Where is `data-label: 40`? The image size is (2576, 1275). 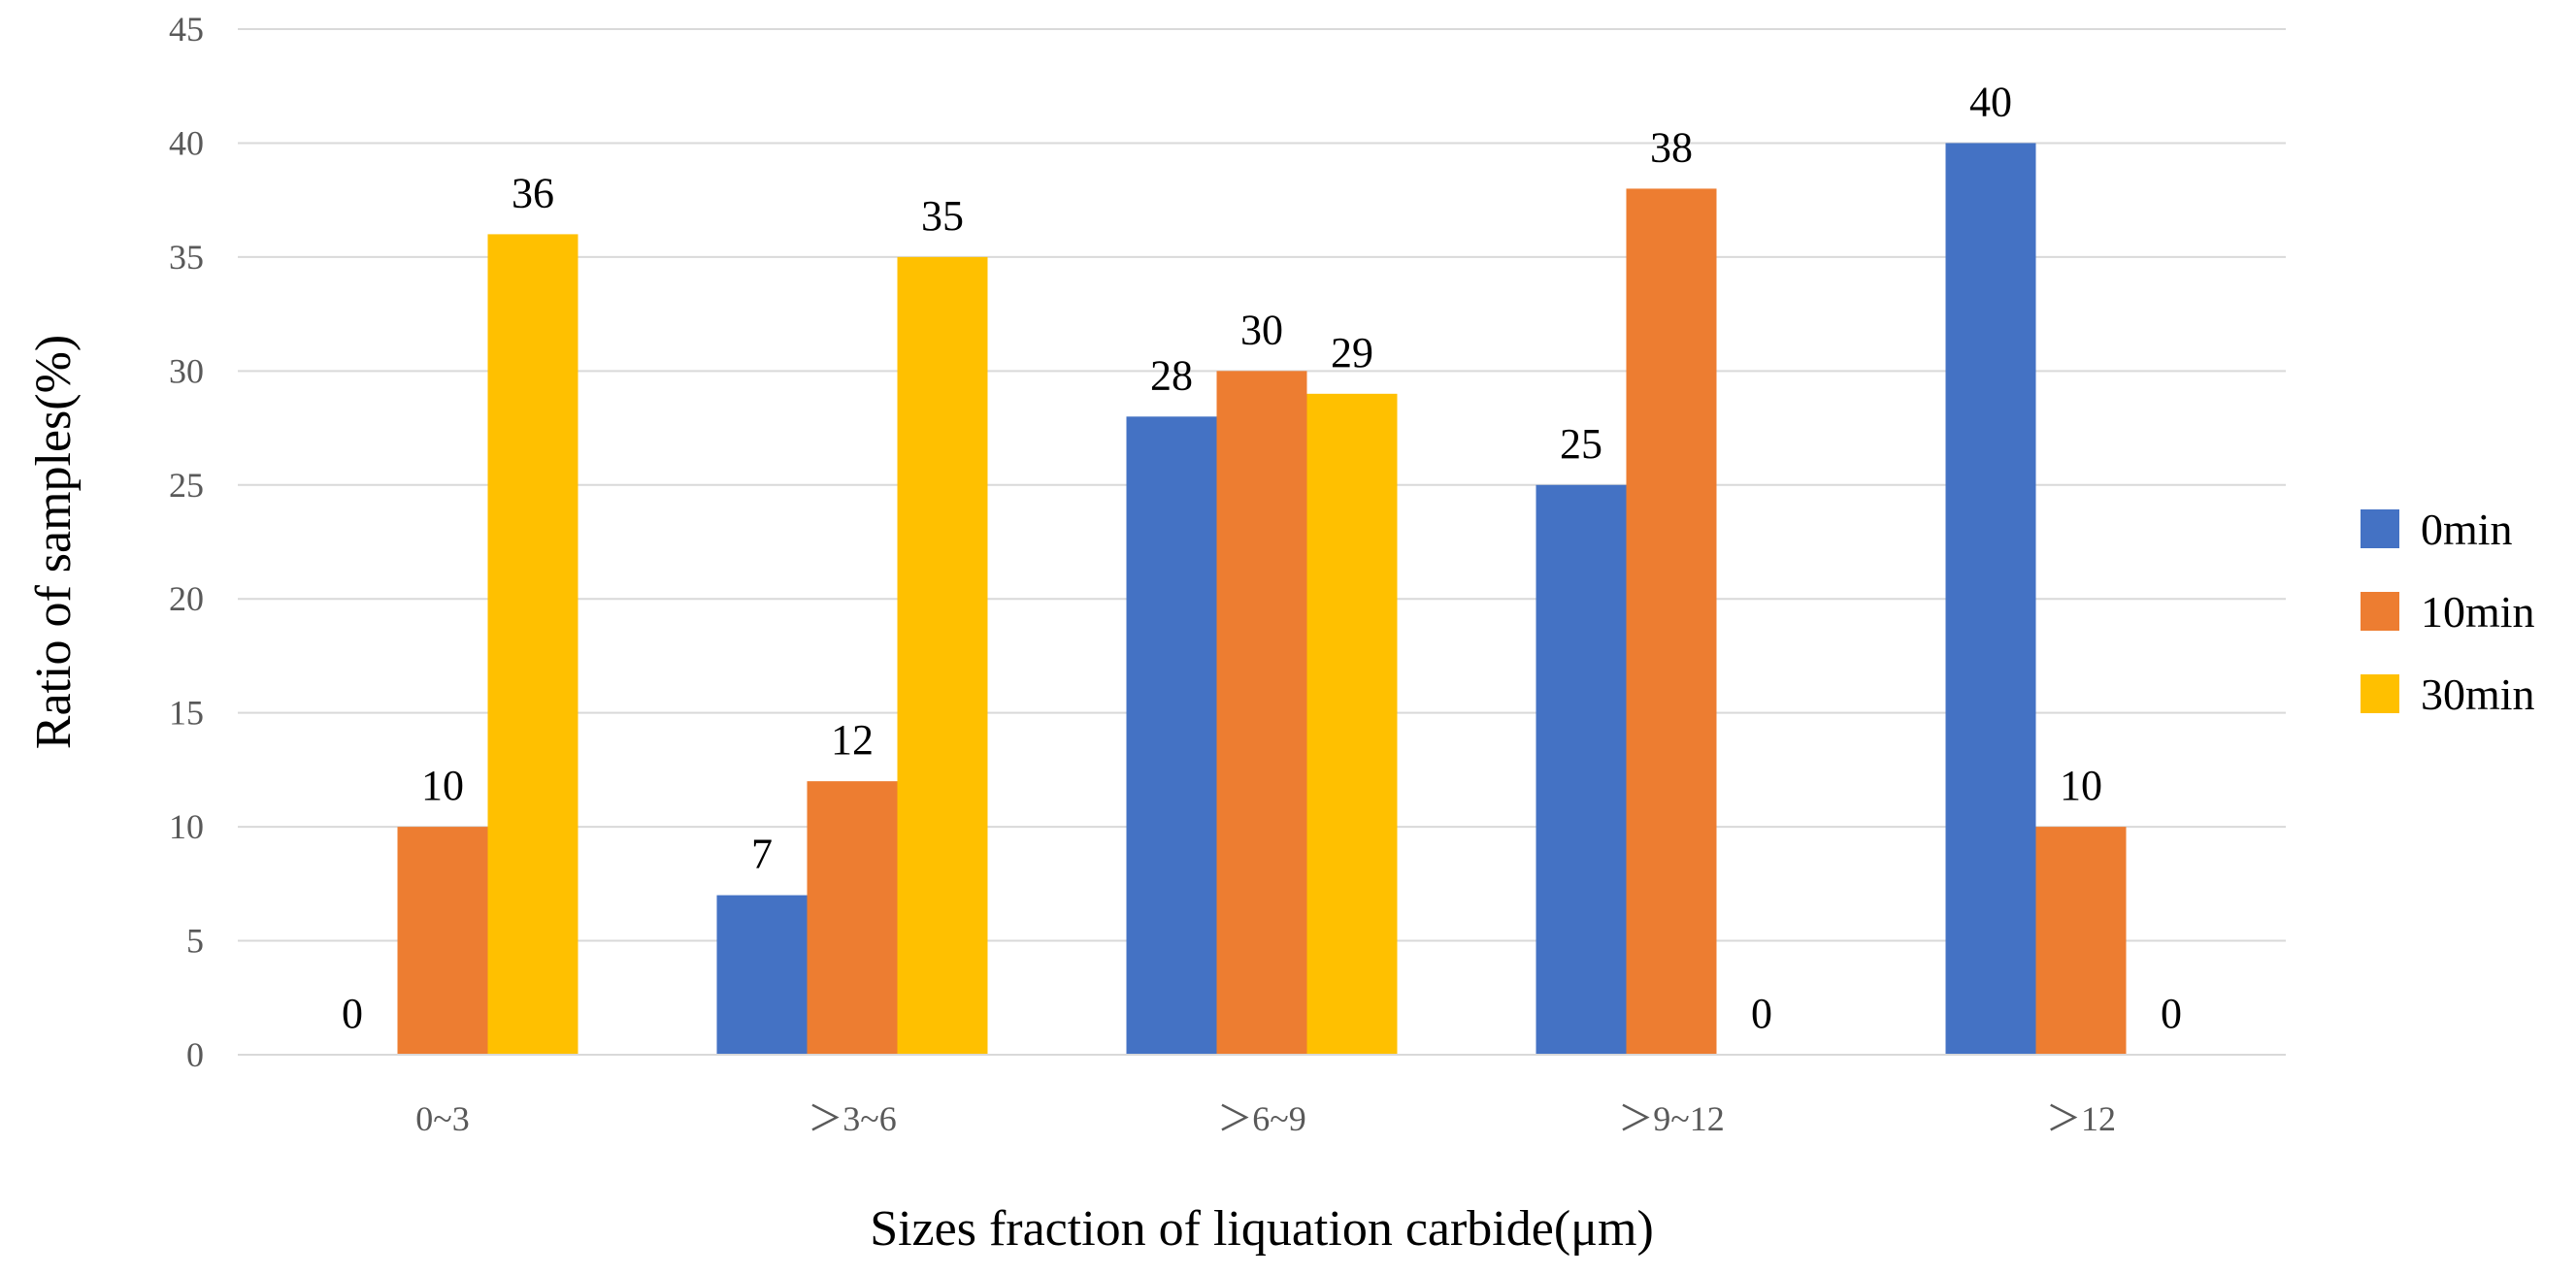
data-label: 40 is located at coordinates (1990, 101).